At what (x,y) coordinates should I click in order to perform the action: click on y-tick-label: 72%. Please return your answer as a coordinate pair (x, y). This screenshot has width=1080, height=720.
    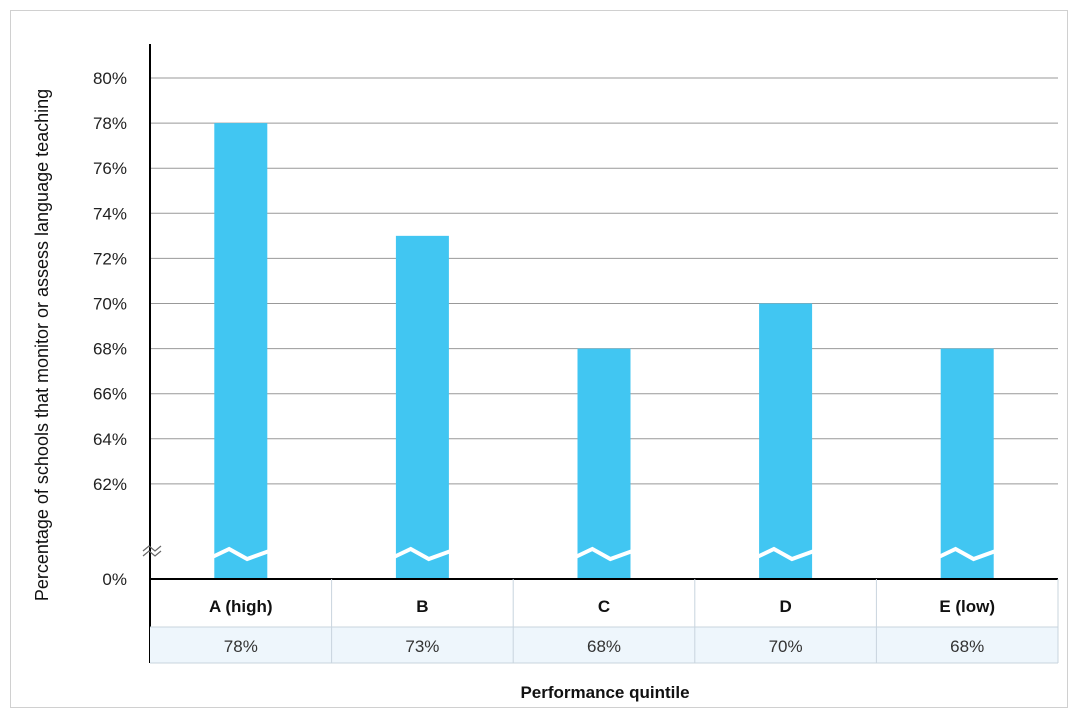
    Looking at the image, I should click on (110, 258).